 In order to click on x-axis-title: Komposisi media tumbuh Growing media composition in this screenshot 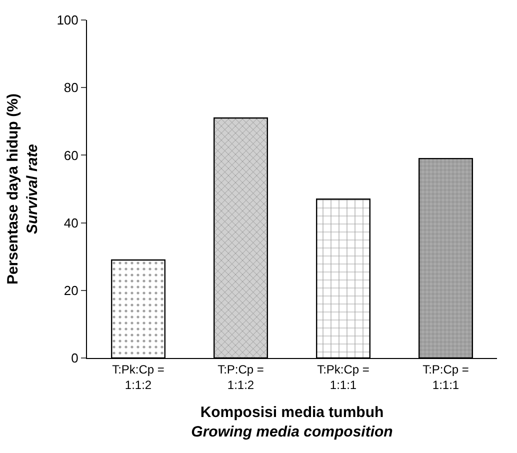, I will do `click(292, 422)`.